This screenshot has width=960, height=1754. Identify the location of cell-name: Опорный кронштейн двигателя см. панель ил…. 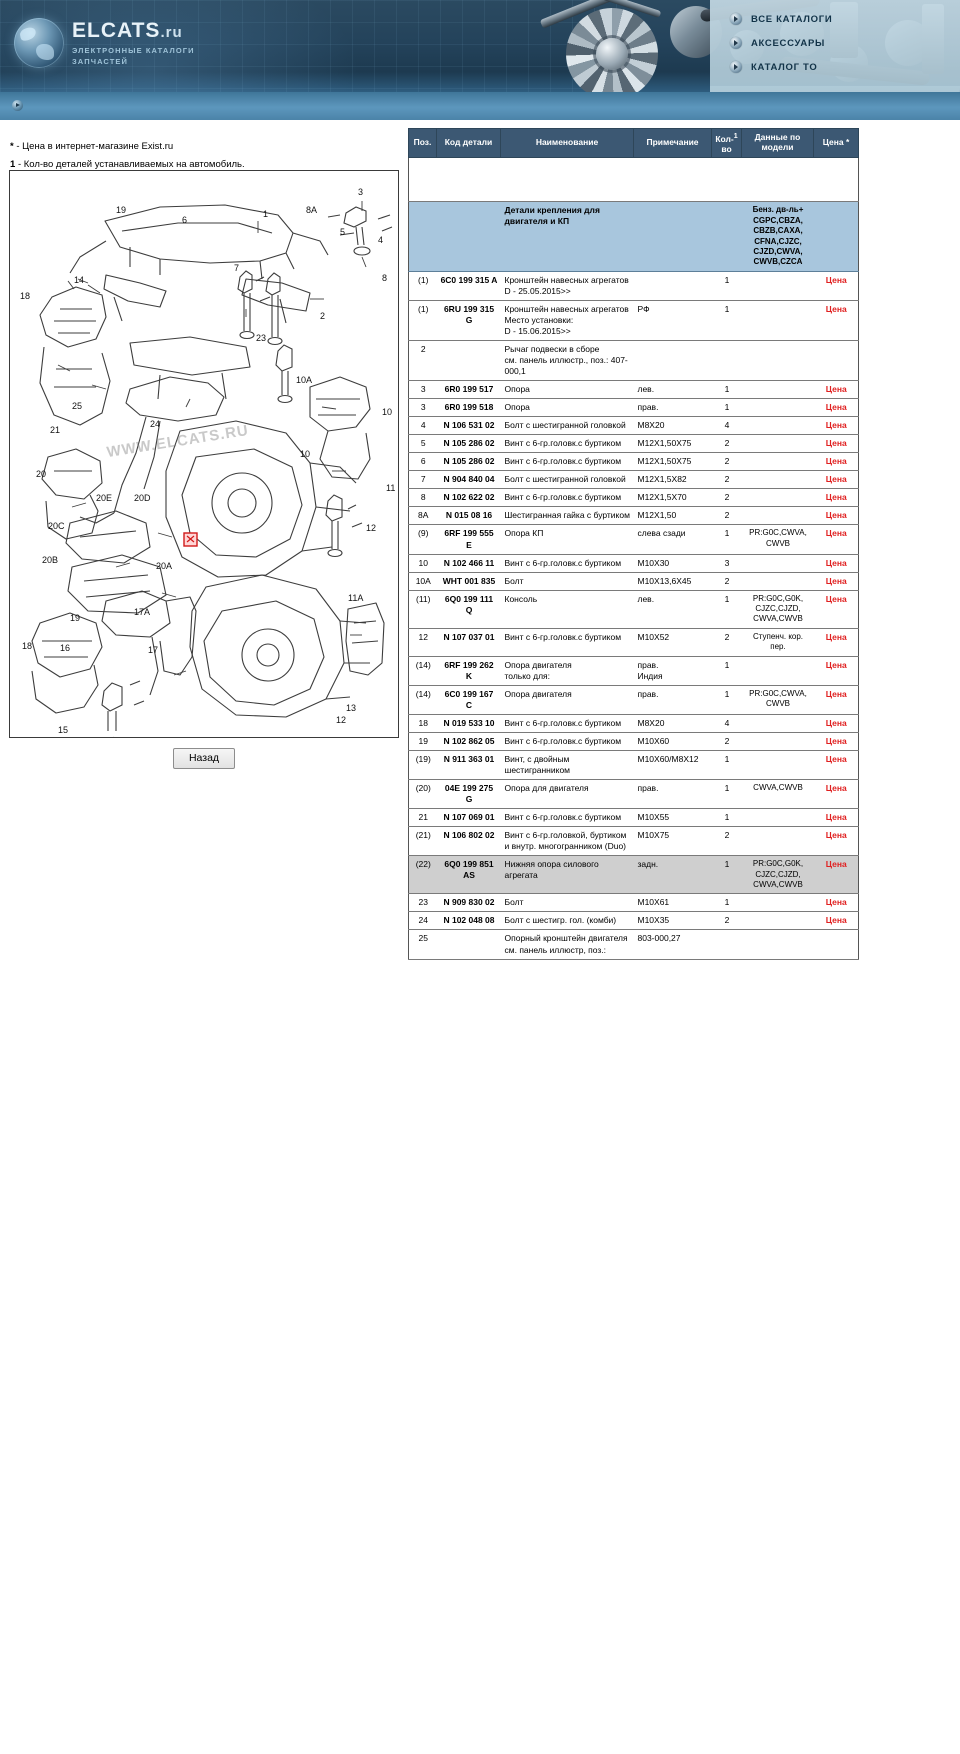
(567, 944).